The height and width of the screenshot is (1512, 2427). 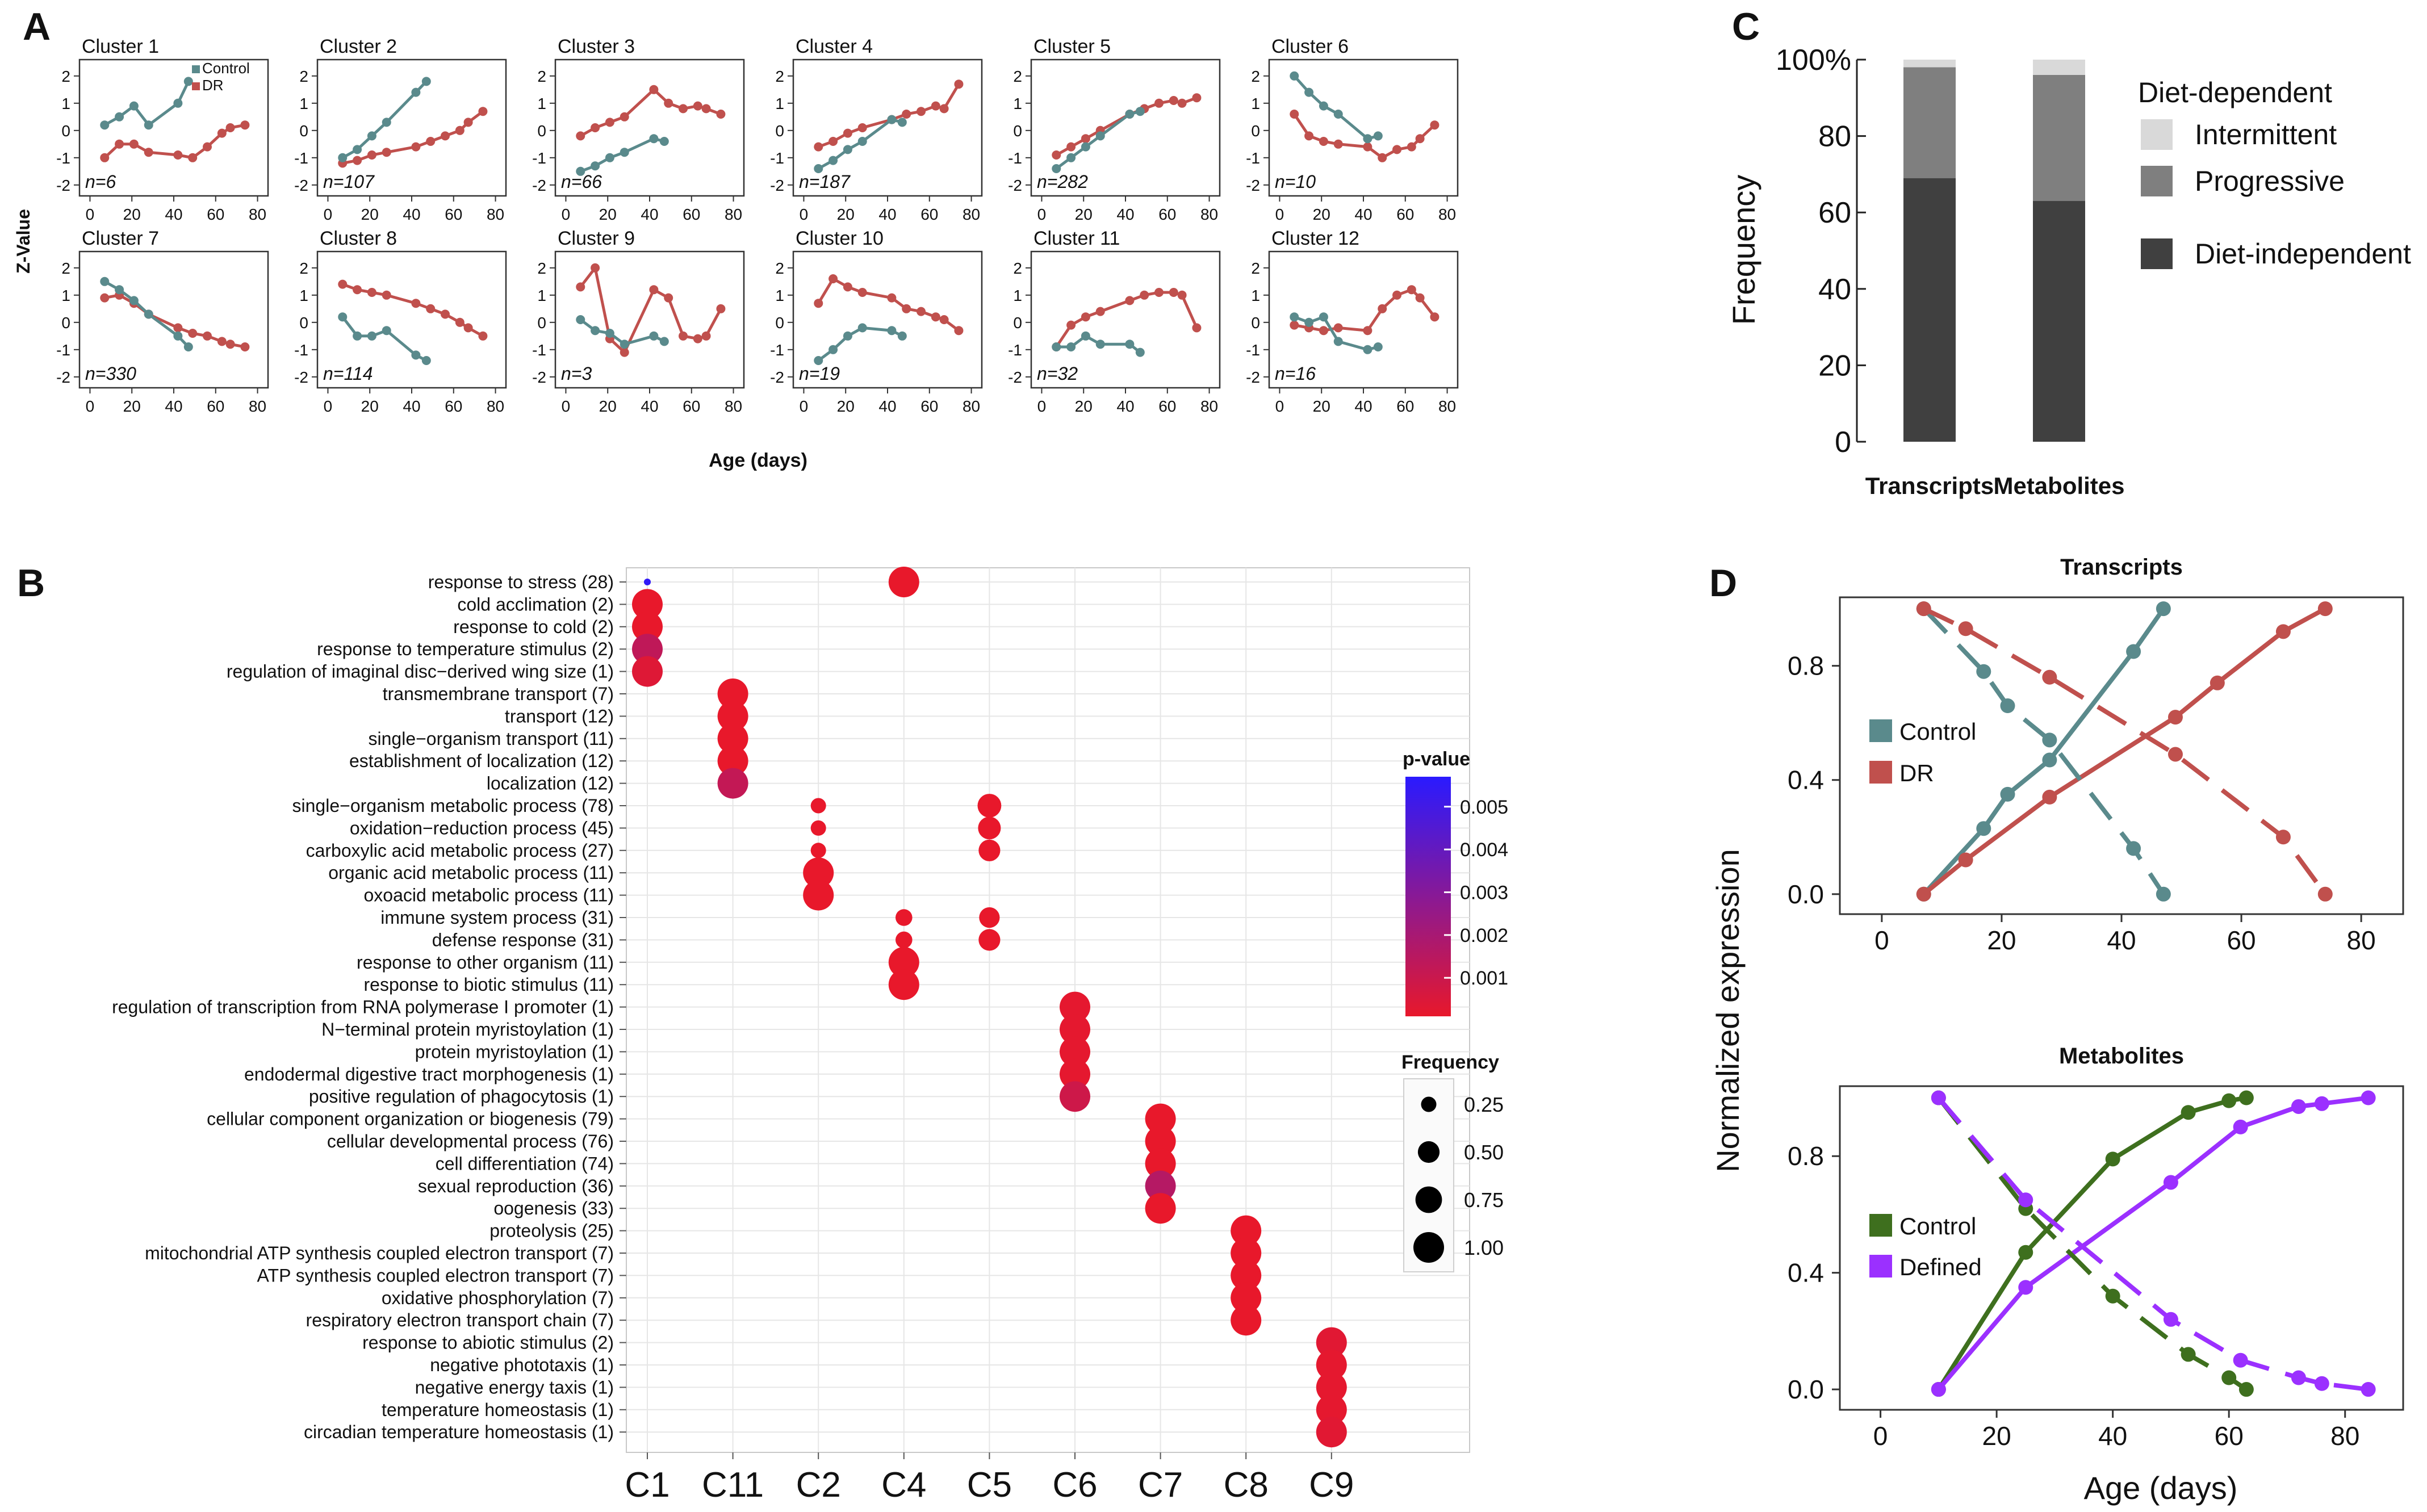 I want to click on cluster-column-label: C1, so click(x=647, y=1485).